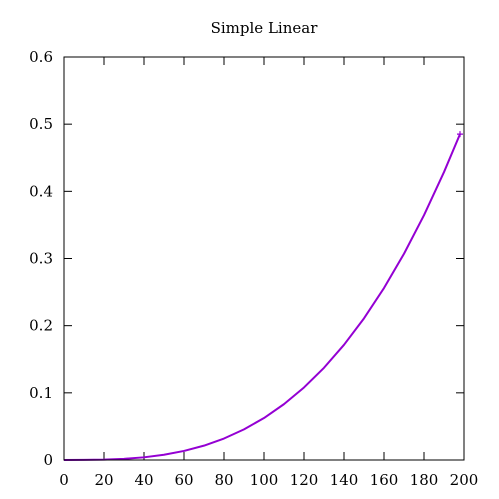  I want to click on series-endpoint-marker, so click(460, 134).